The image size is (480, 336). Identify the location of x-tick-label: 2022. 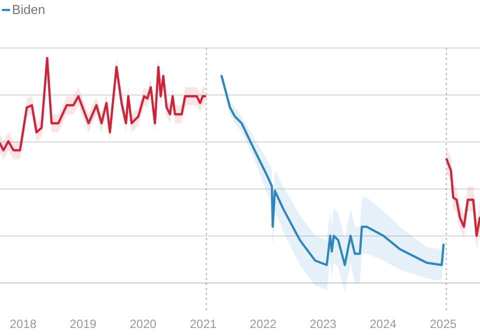
(263, 324).